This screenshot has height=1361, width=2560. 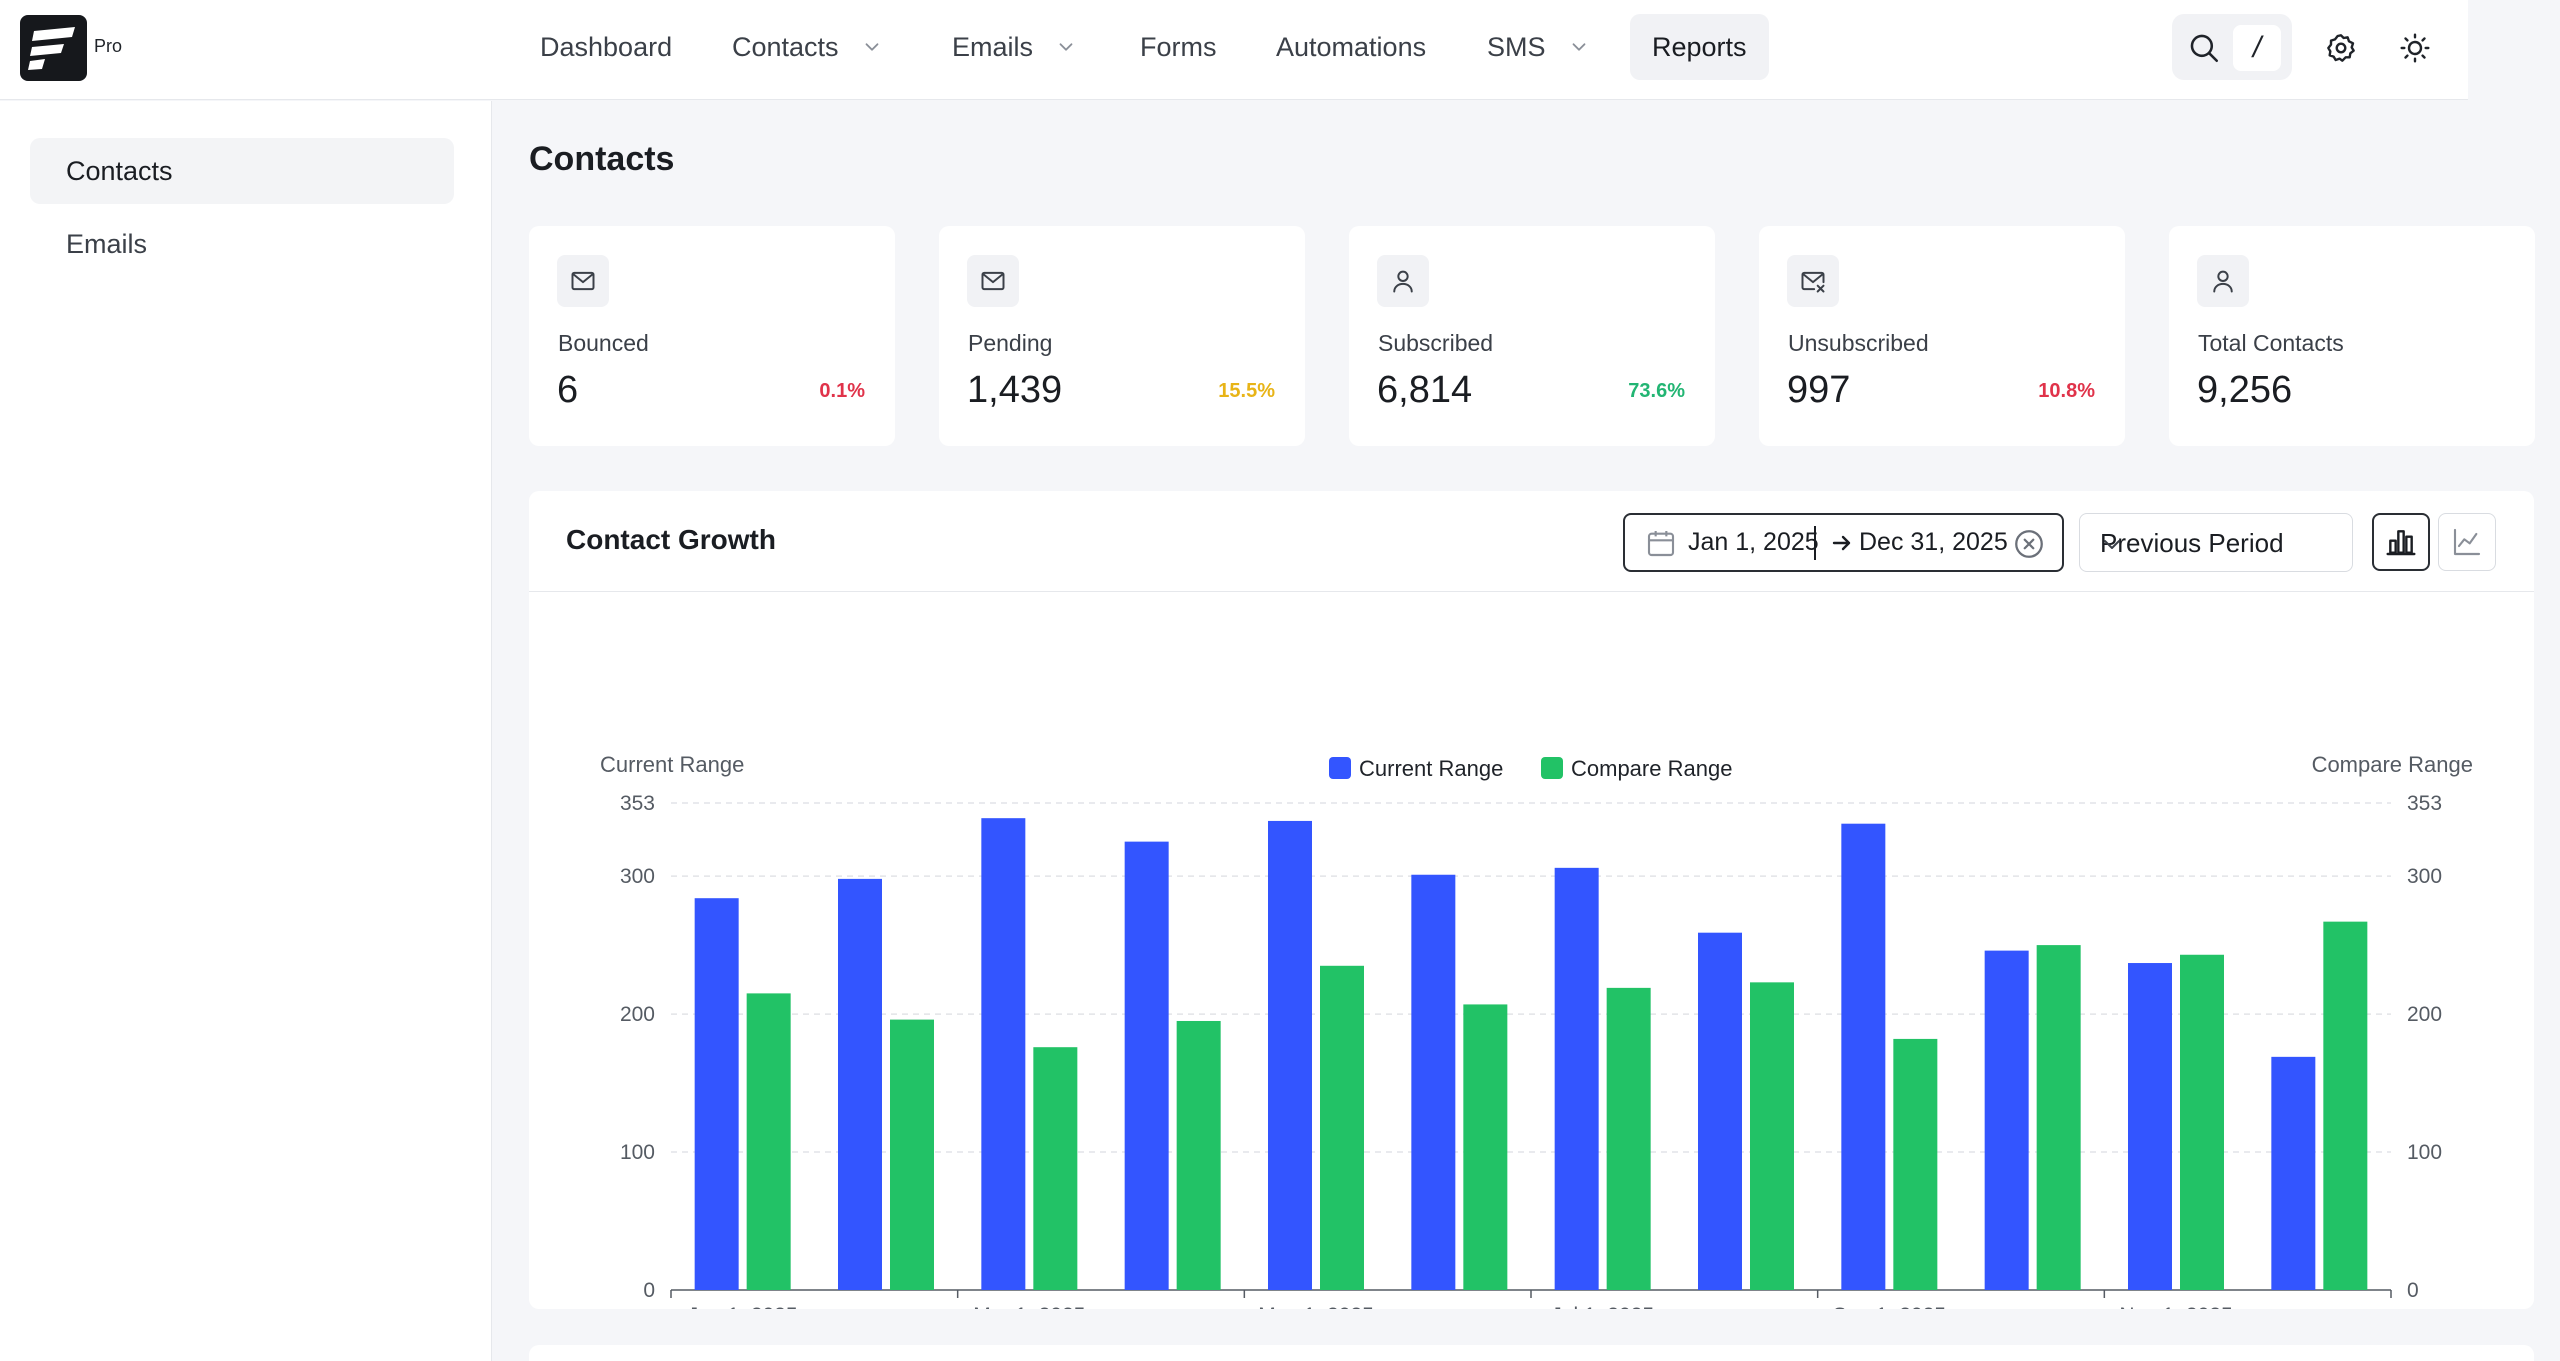 What do you see at coordinates (1246, 391) in the screenshot?
I see `stat-percent: 15.5%` at bounding box center [1246, 391].